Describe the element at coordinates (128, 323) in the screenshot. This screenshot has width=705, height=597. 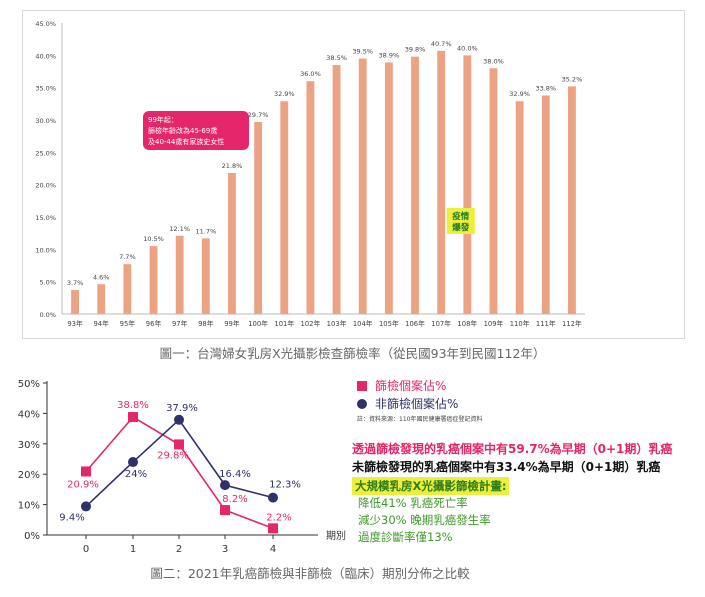
I see `x-tick-label: 95年` at that location.